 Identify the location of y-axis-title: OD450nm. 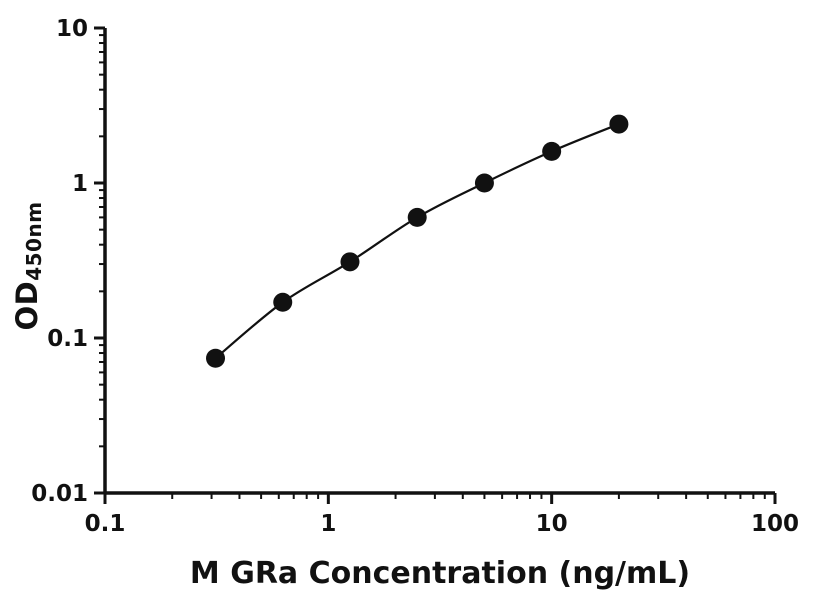
(28, 266).